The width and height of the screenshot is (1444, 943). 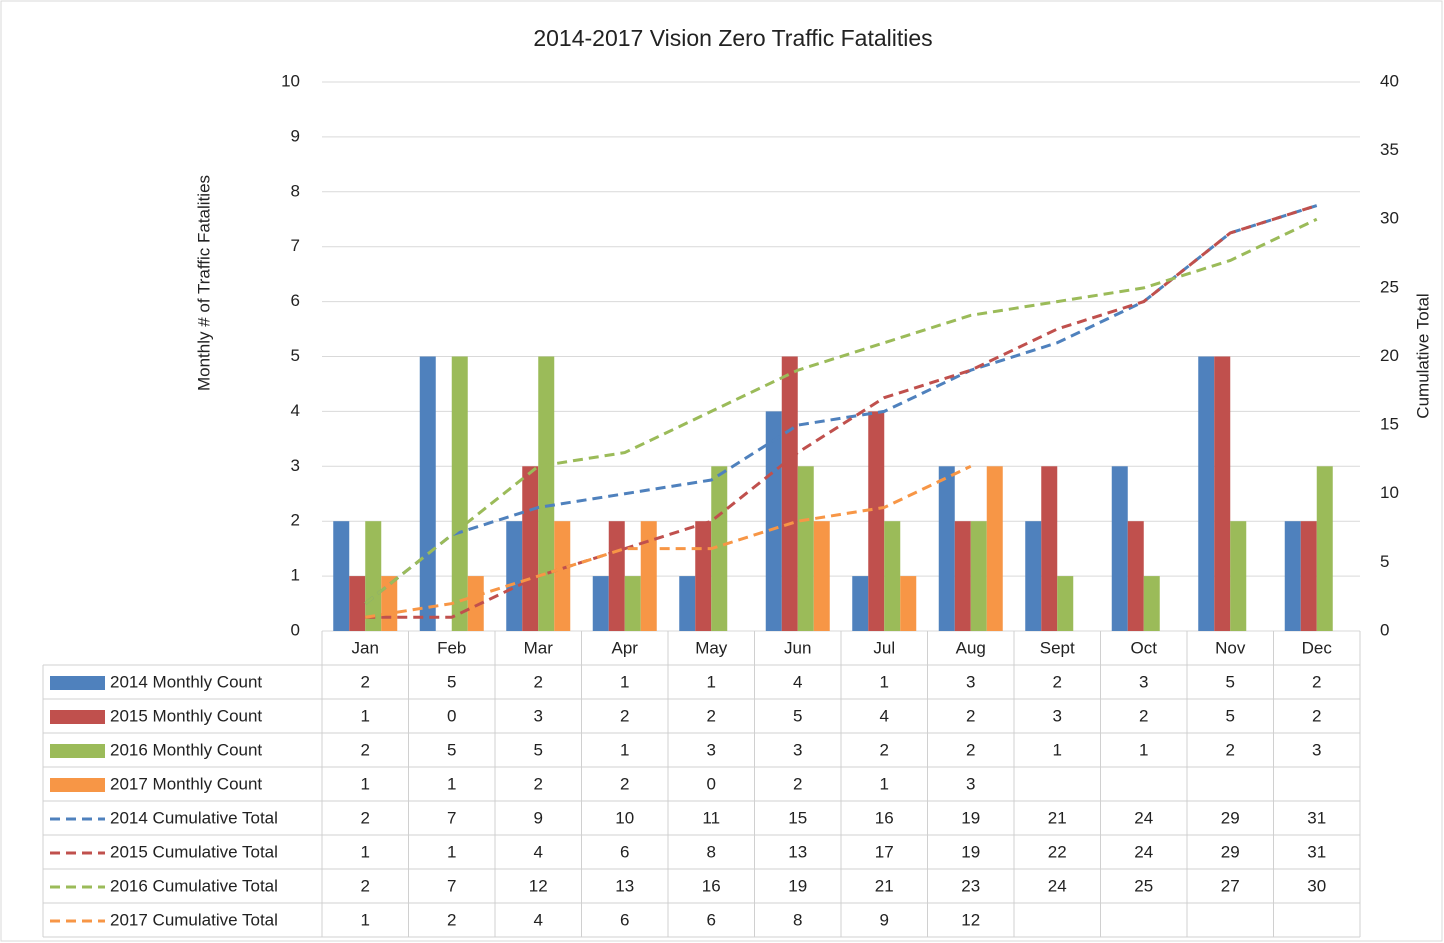 I want to click on legend-label: 2017 Monthly Count, so click(x=186, y=783).